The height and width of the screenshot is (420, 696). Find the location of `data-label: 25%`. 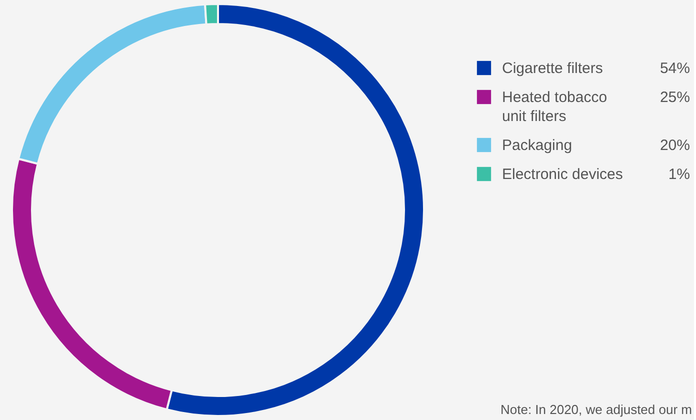

data-label: 25% is located at coordinates (675, 97).